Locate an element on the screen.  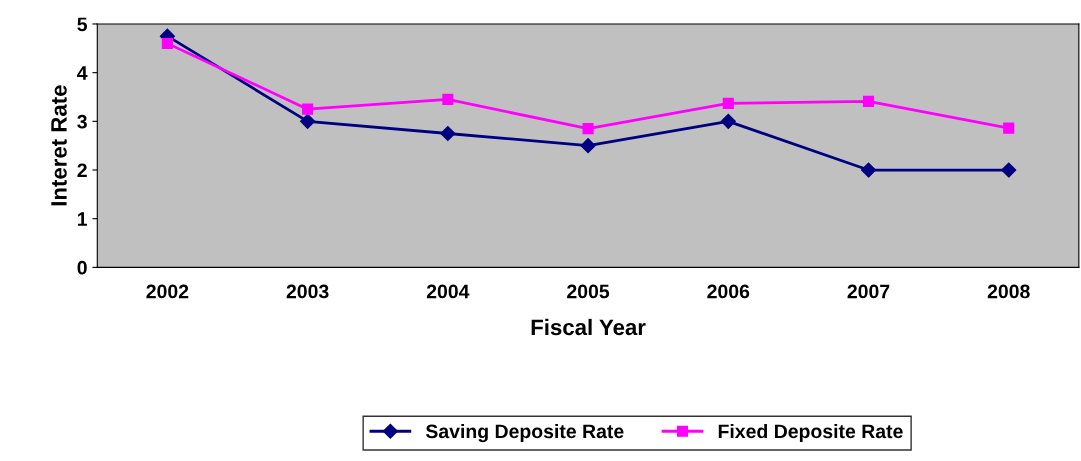
x-tick-label: 2007 is located at coordinates (868, 291).